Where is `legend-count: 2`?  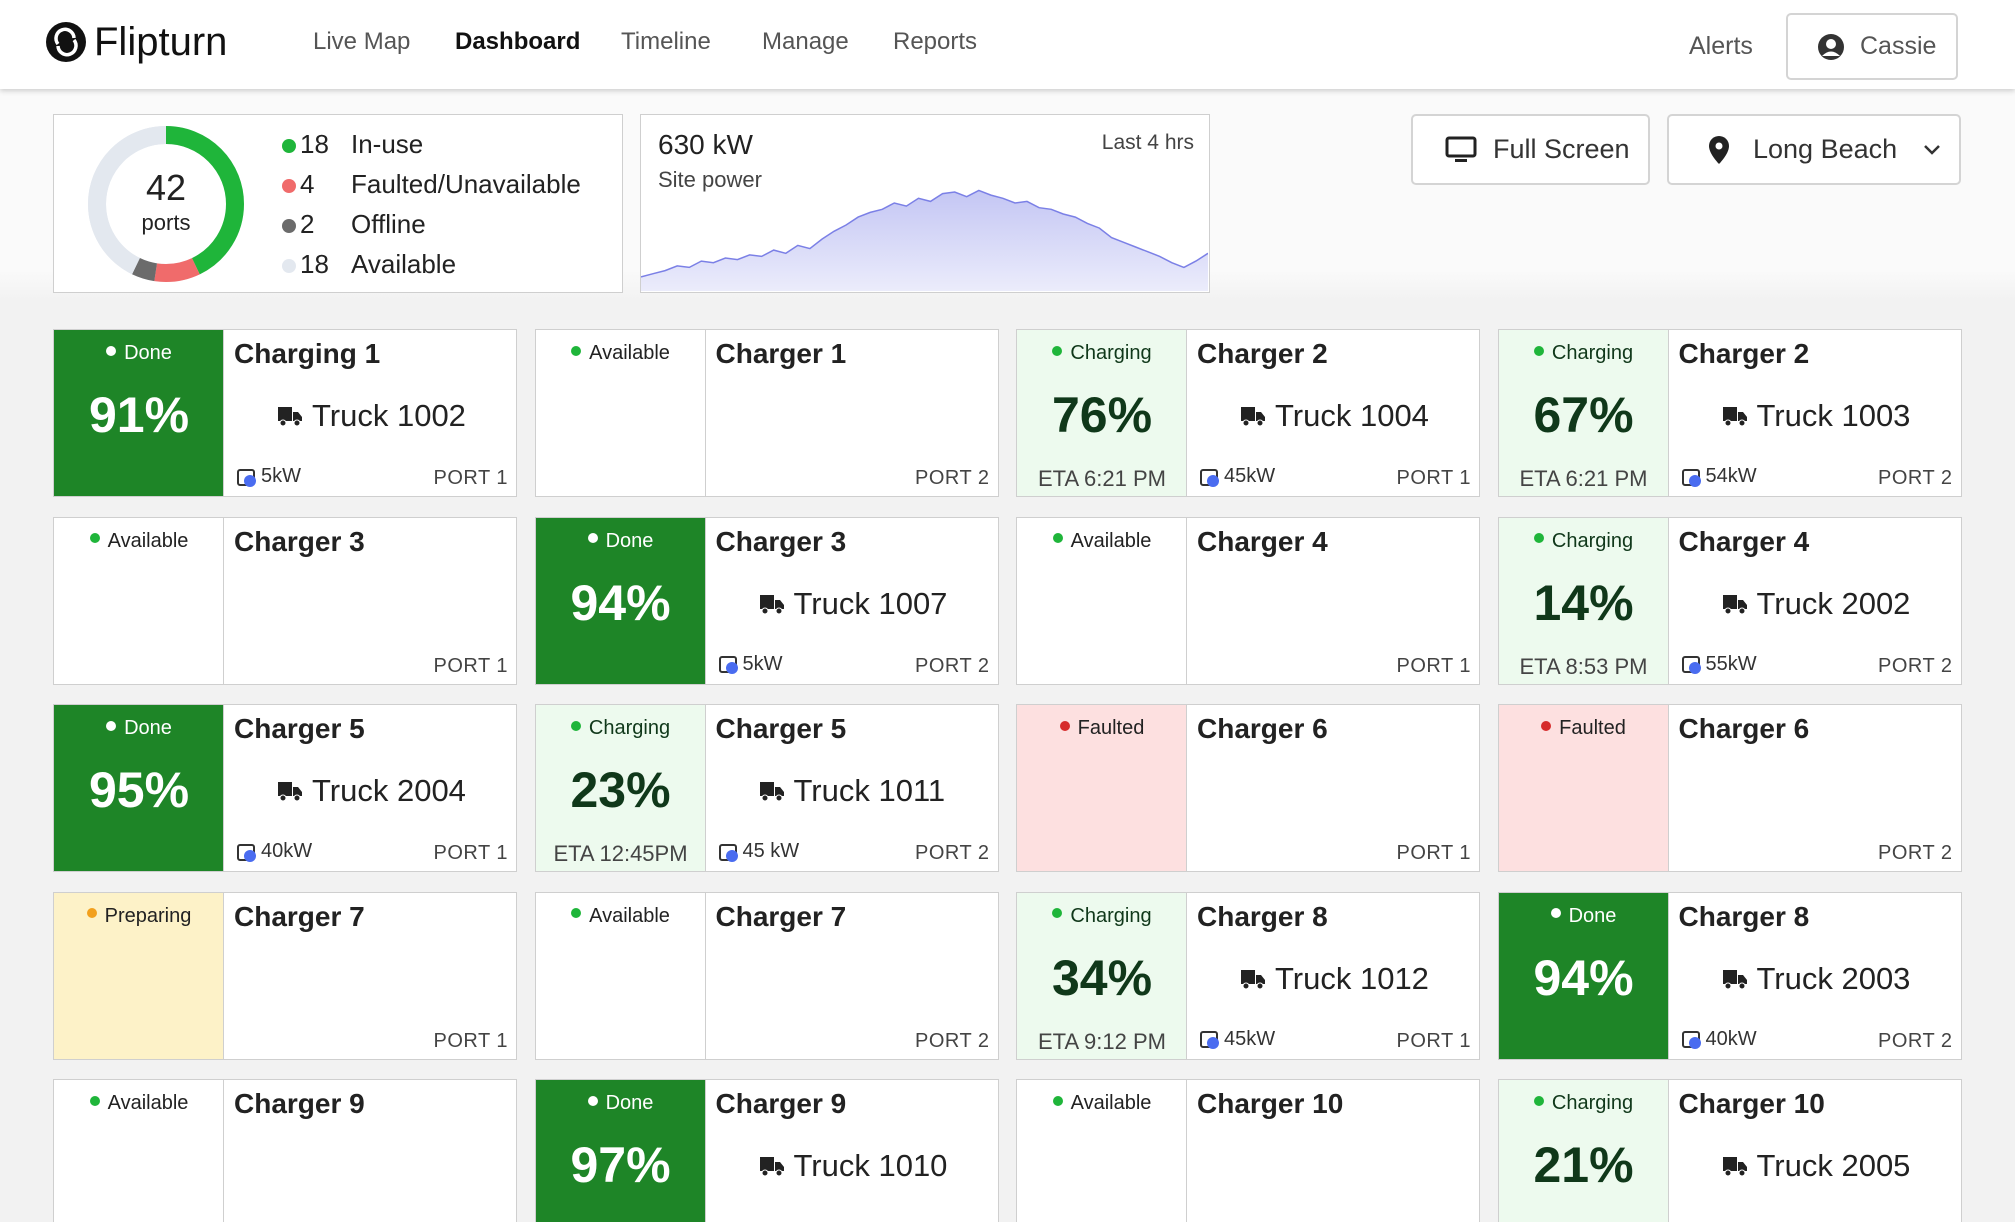 legend-count: 2 is located at coordinates (307, 224).